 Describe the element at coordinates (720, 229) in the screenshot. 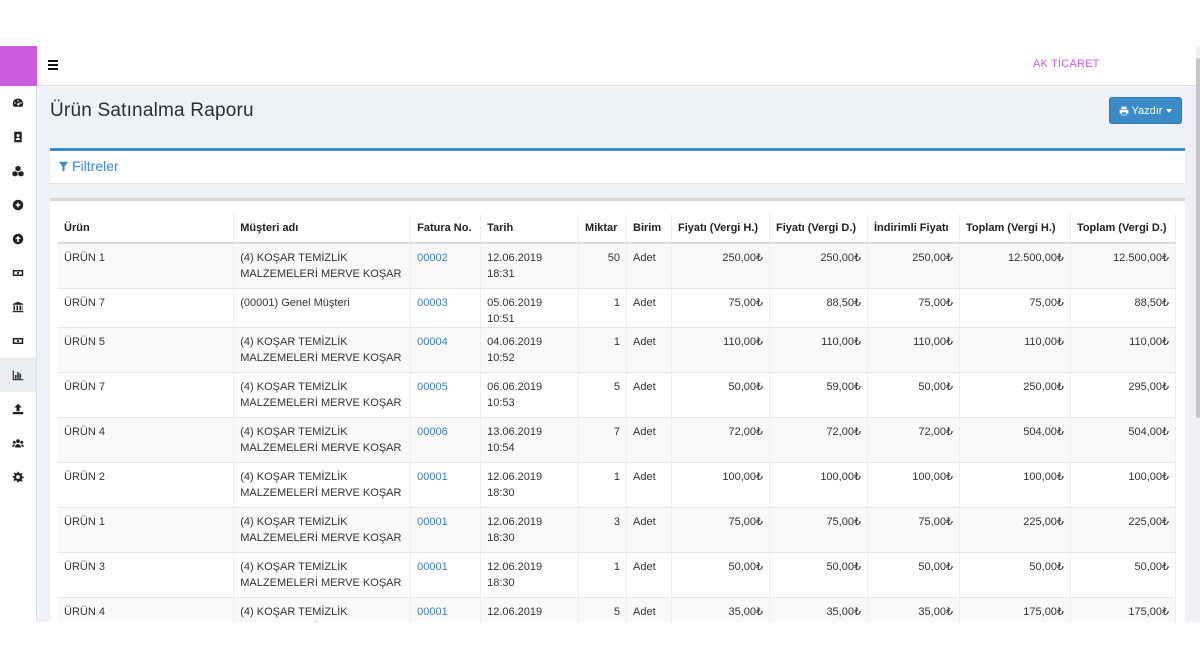

I see `column-header: Fiyatı (Vergi H.)` at that location.